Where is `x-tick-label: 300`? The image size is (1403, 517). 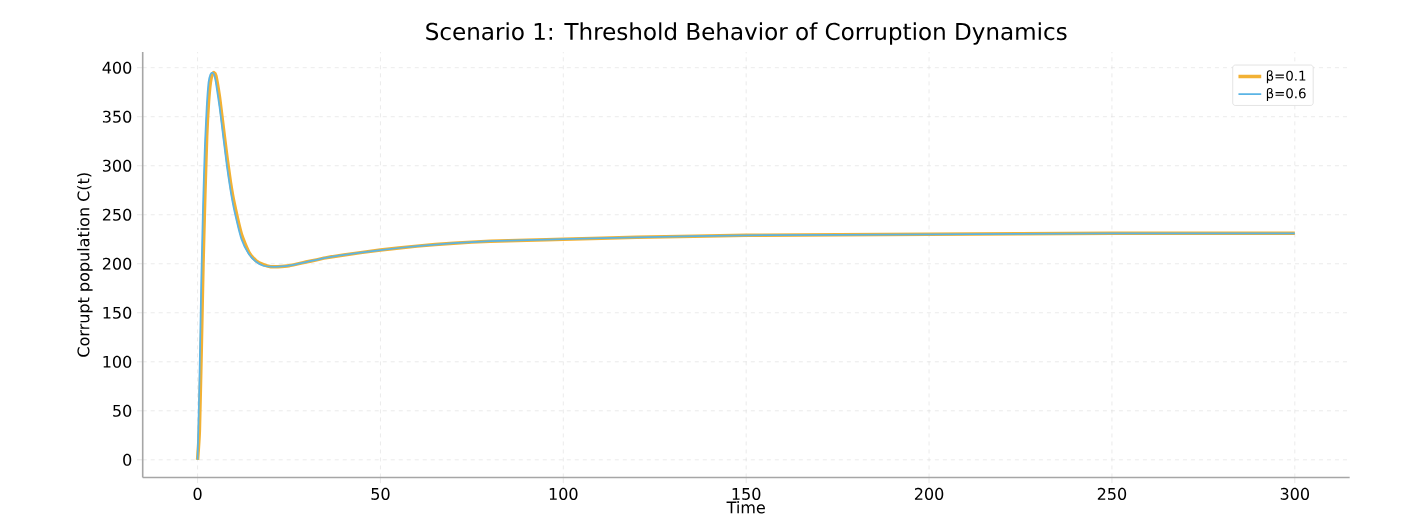
x-tick-label: 300 is located at coordinates (1294, 493).